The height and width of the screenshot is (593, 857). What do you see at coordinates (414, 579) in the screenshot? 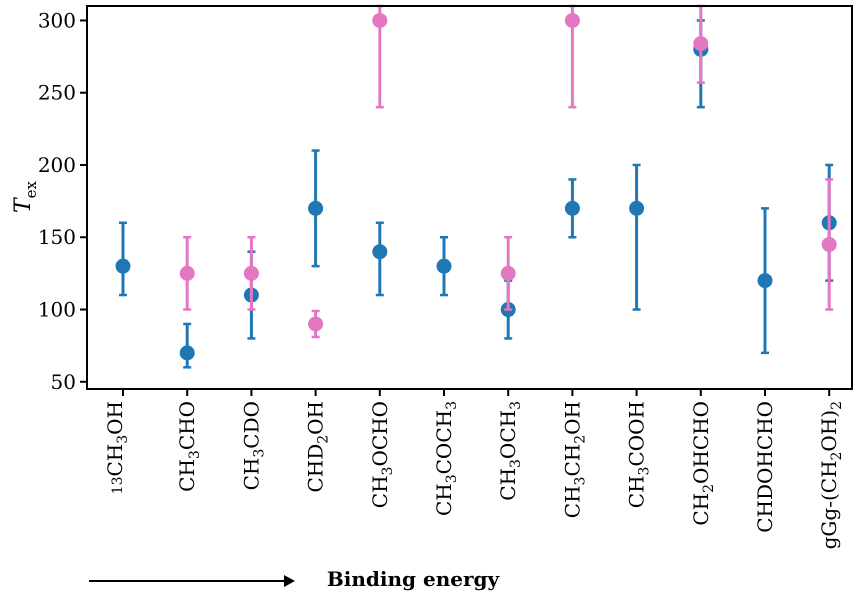
I see `x-axis-label: Binding energy` at bounding box center [414, 579].